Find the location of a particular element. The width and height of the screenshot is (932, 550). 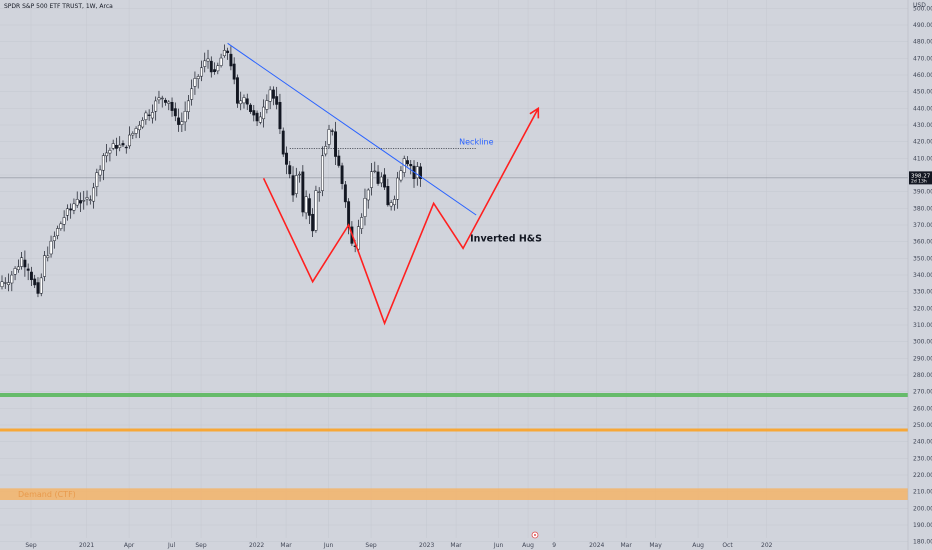

time-tick-label: Jul is located at coordinates (171, 545).